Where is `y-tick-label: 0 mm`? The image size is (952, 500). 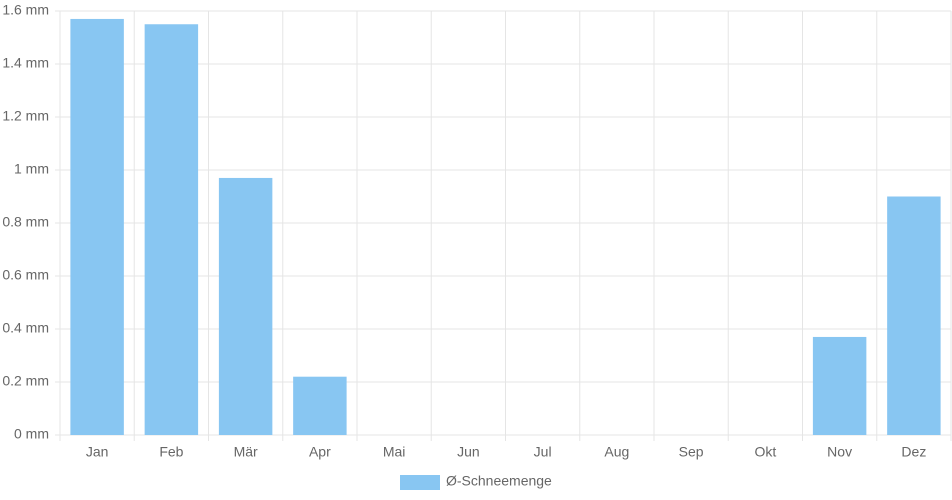 y-tick-label: 0 mm is located at coordinates (31, 434).